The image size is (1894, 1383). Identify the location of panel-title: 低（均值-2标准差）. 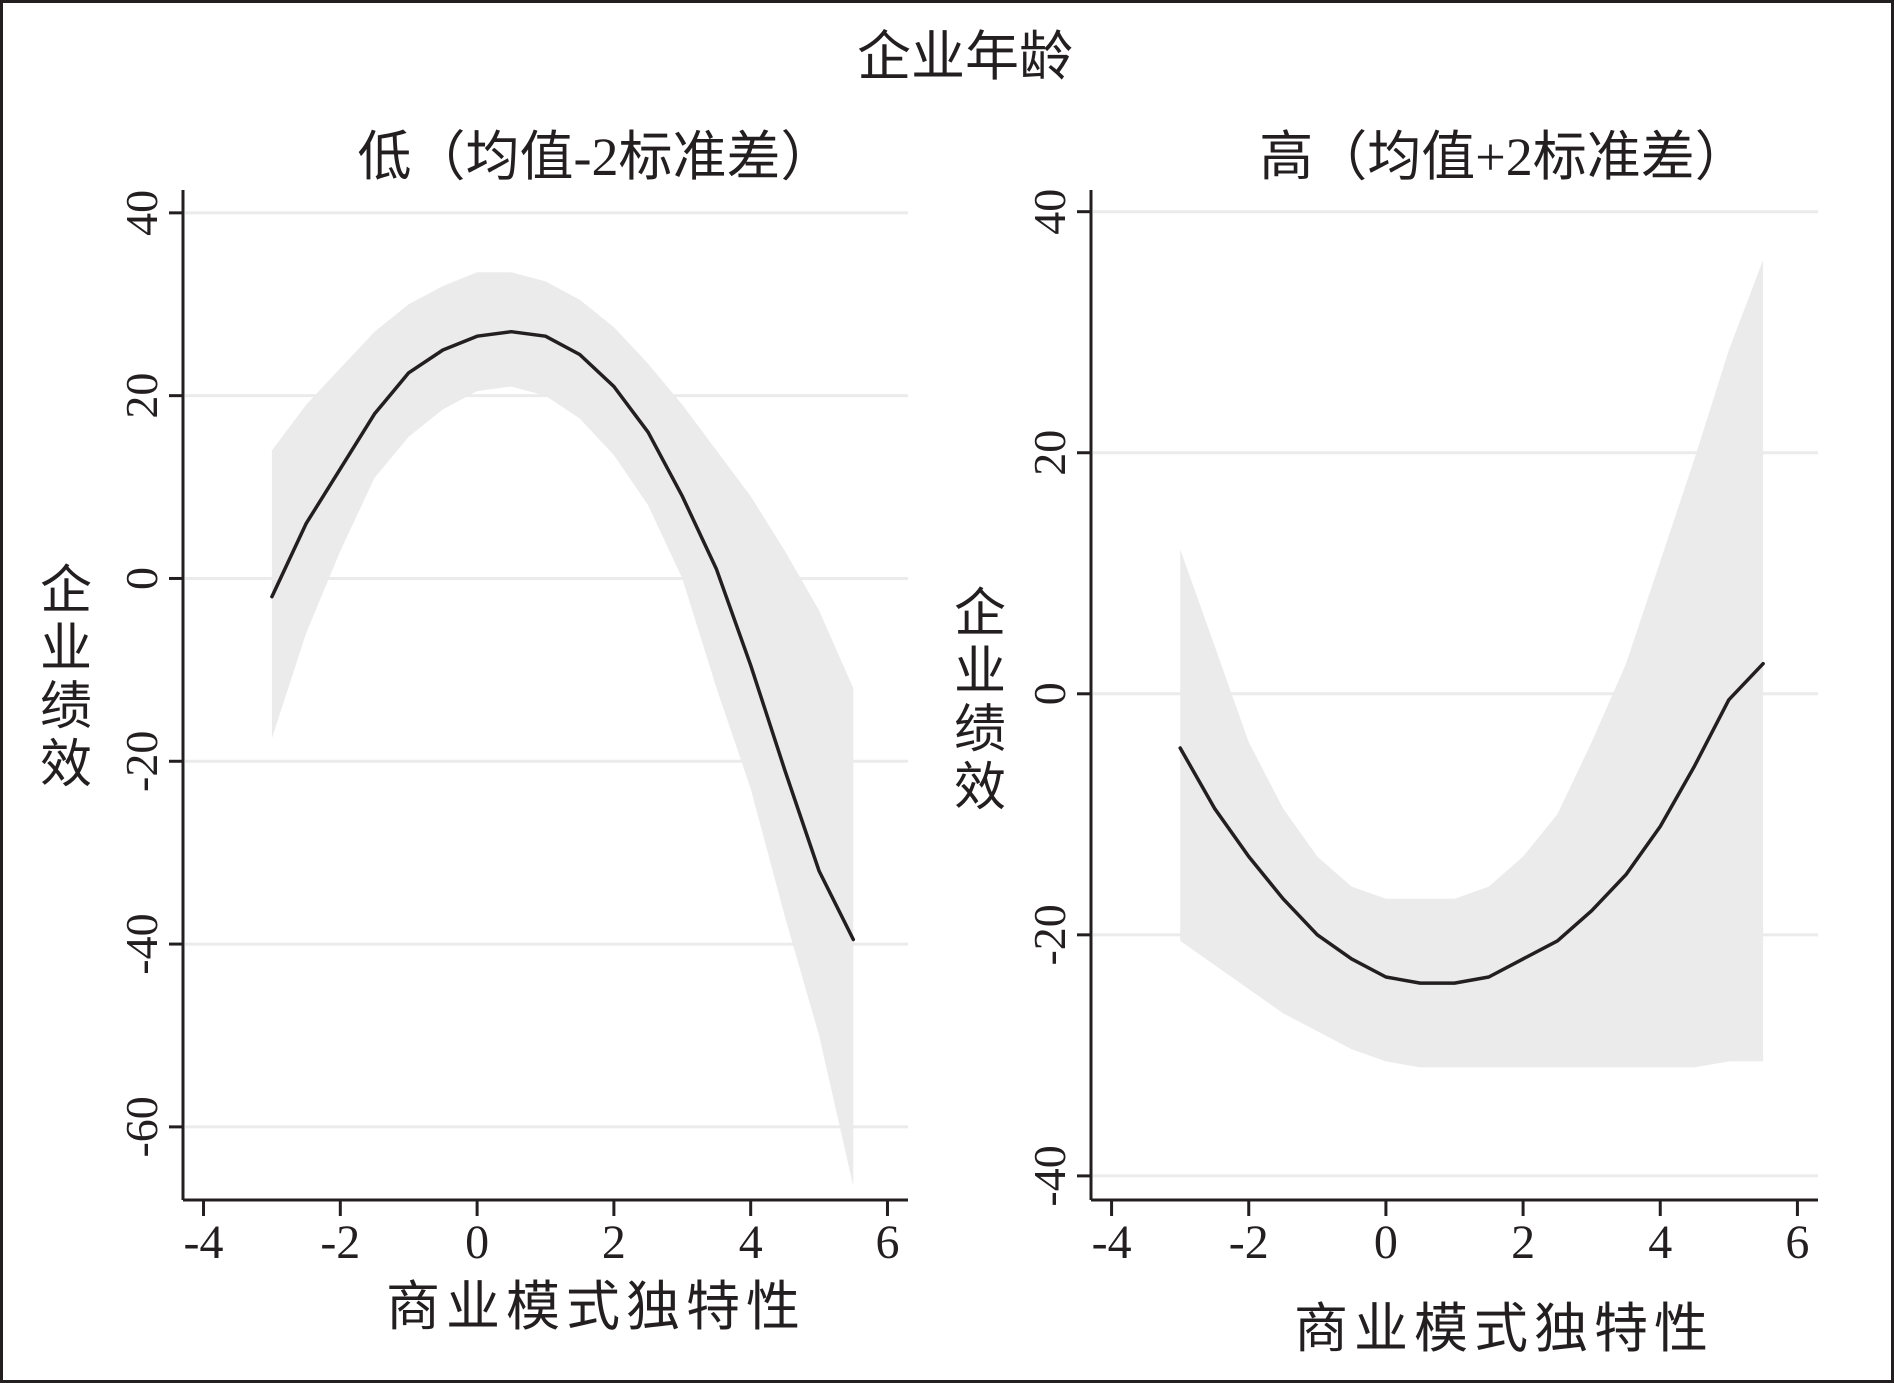
(596, 157).